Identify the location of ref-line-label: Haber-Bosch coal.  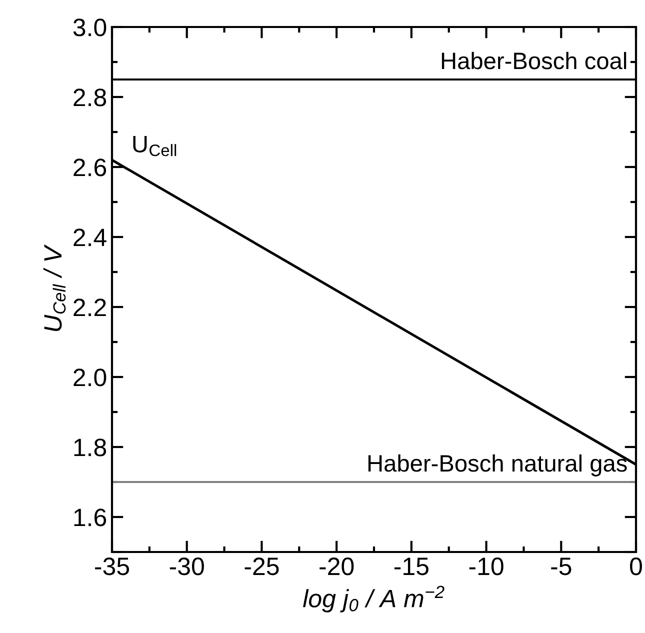
(534, 61).